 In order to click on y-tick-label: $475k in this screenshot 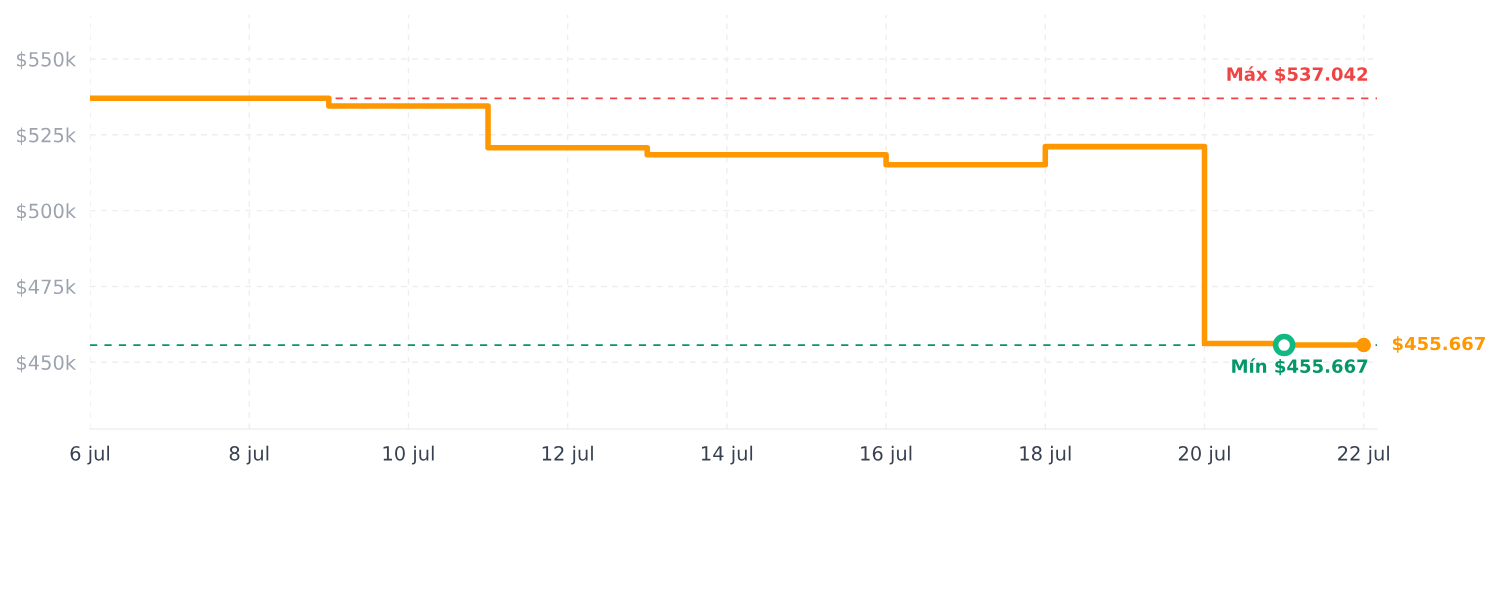, I will do `click(46, 288)`.